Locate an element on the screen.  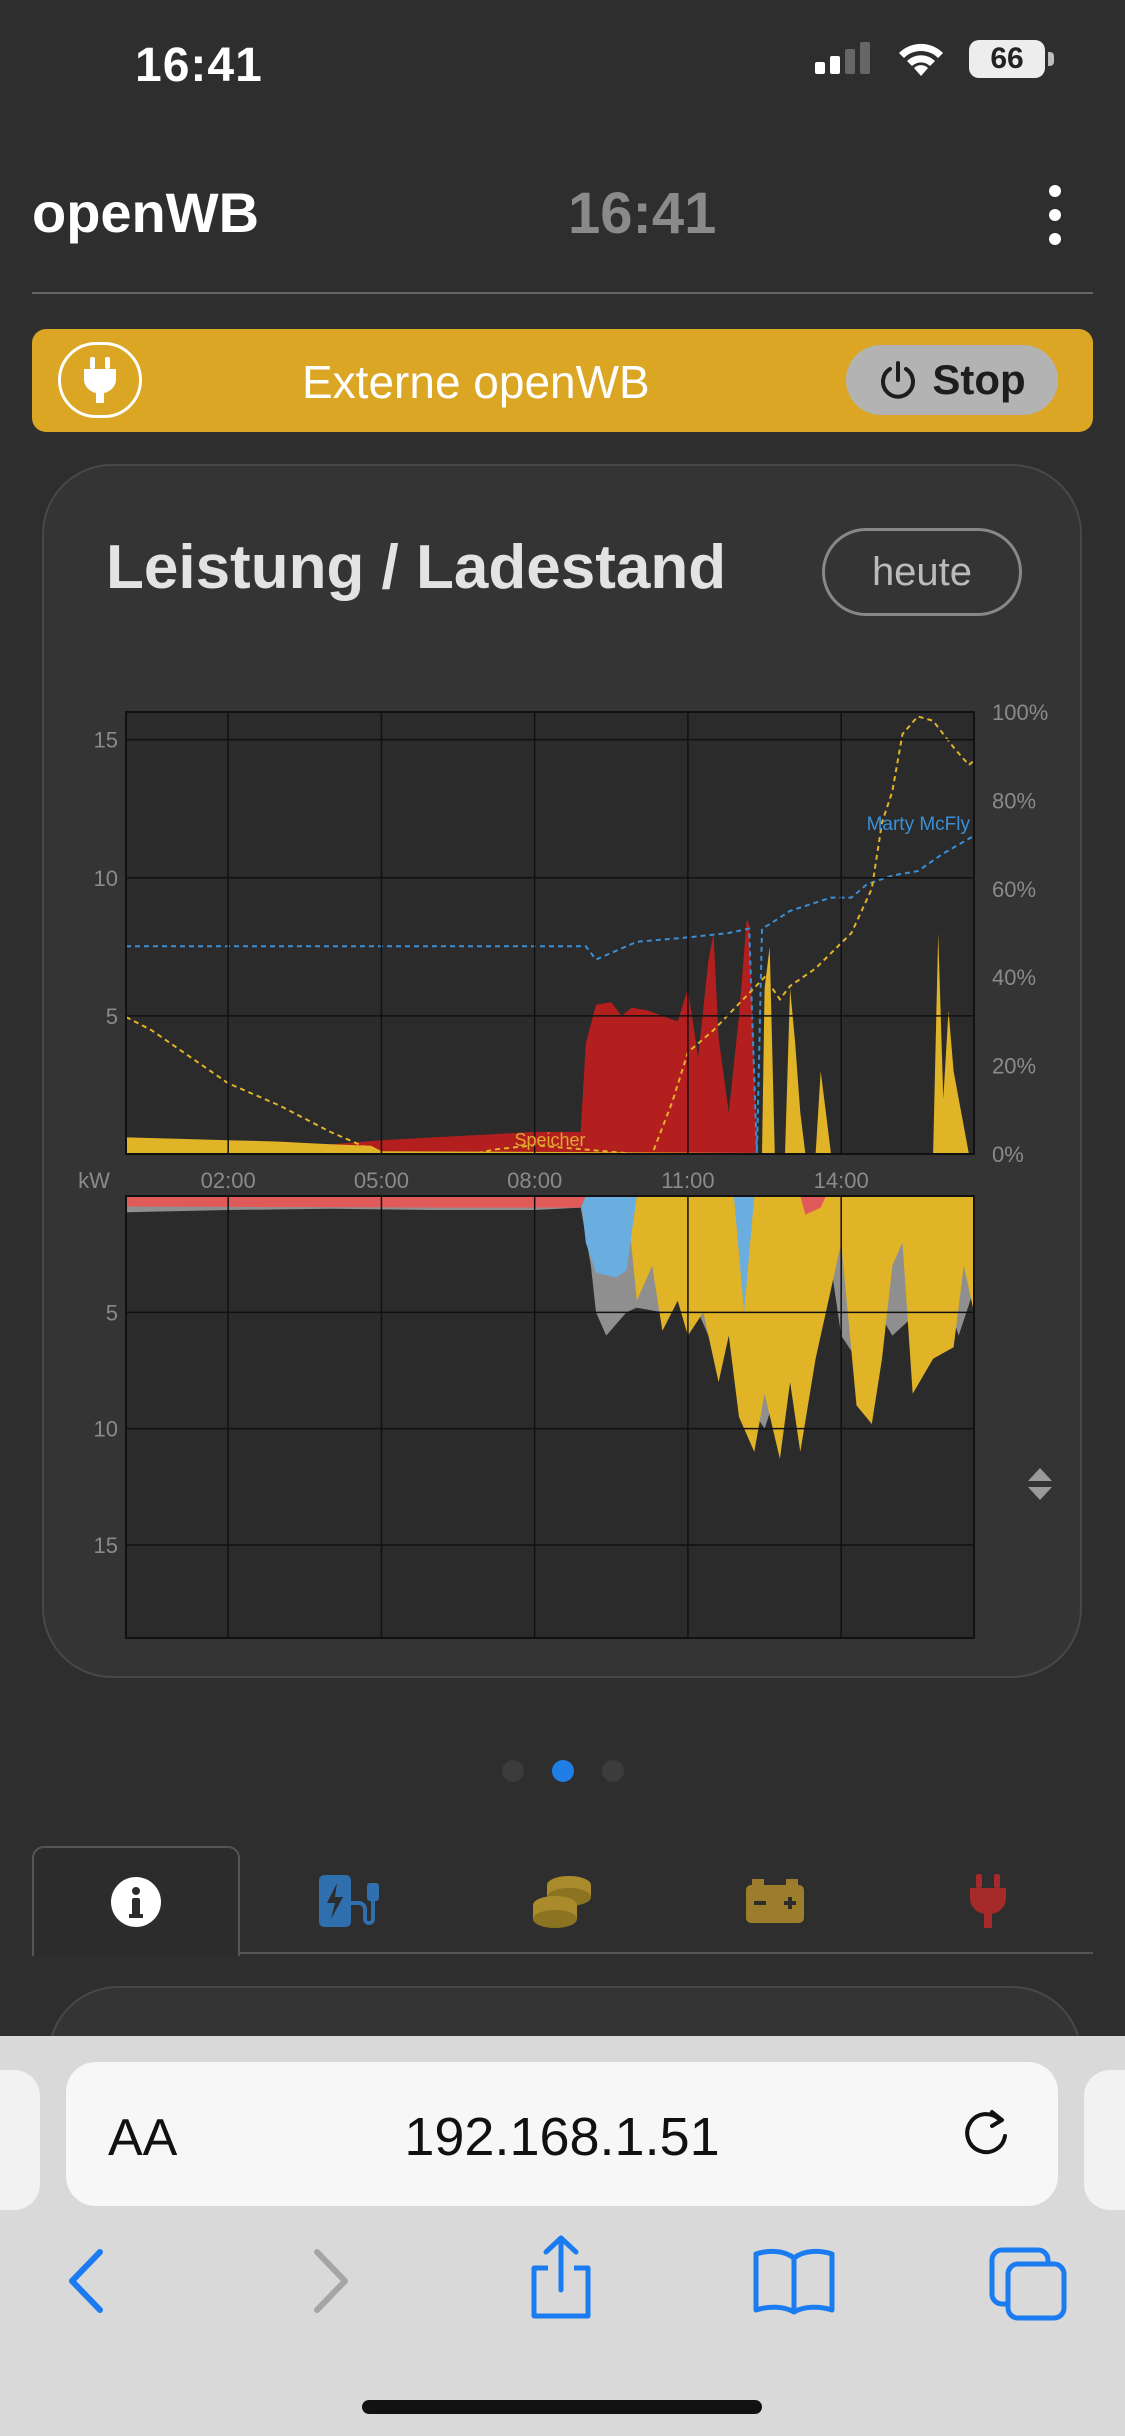
header-divider is located at coordinates (562, 293).